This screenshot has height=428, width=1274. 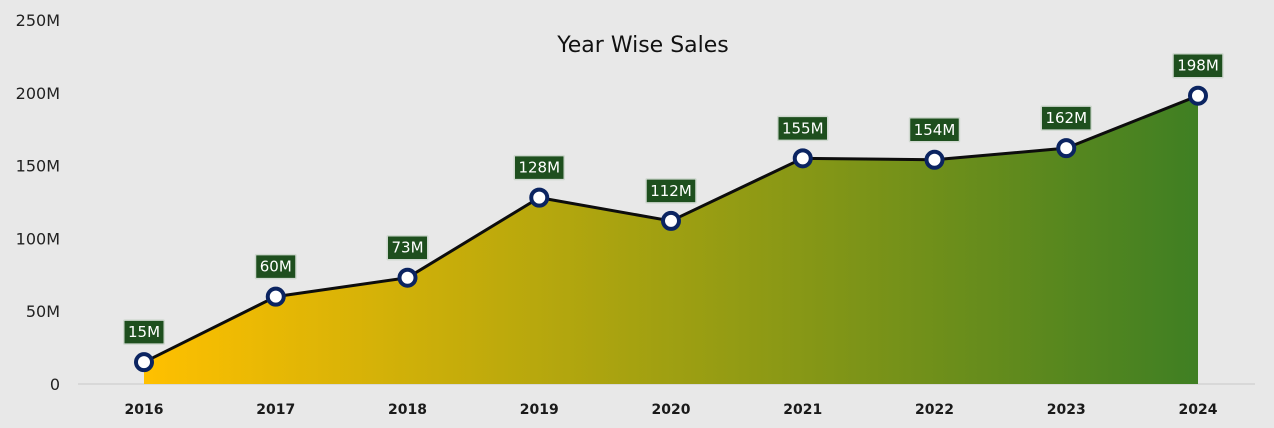 I want to click on data-label: 128M, so click(x=539, y=167).